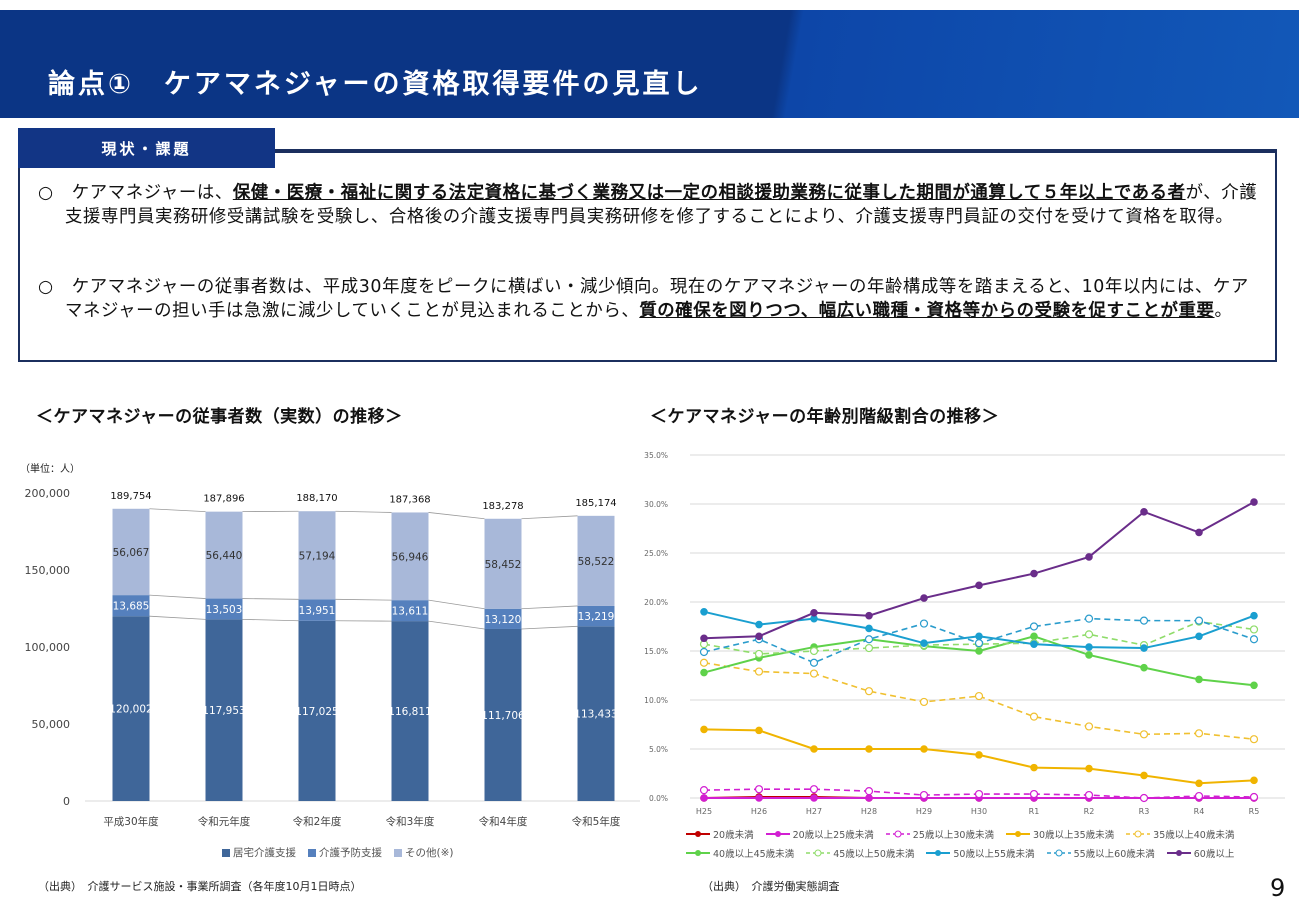  What do you see at coordinates (316, 498) in the screenshot?
I see `total-label: 188,170` at bounding box center [316, 498].